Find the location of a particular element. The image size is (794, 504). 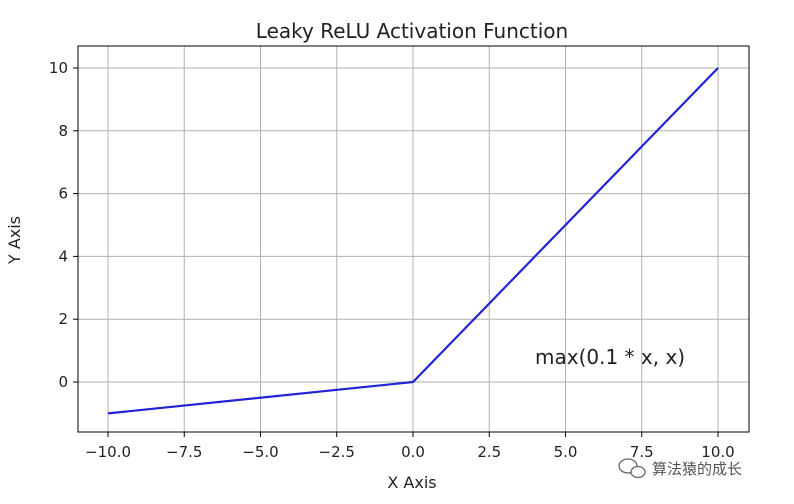

x-tick-label: 5.0 is located at coordinates (566, 452).